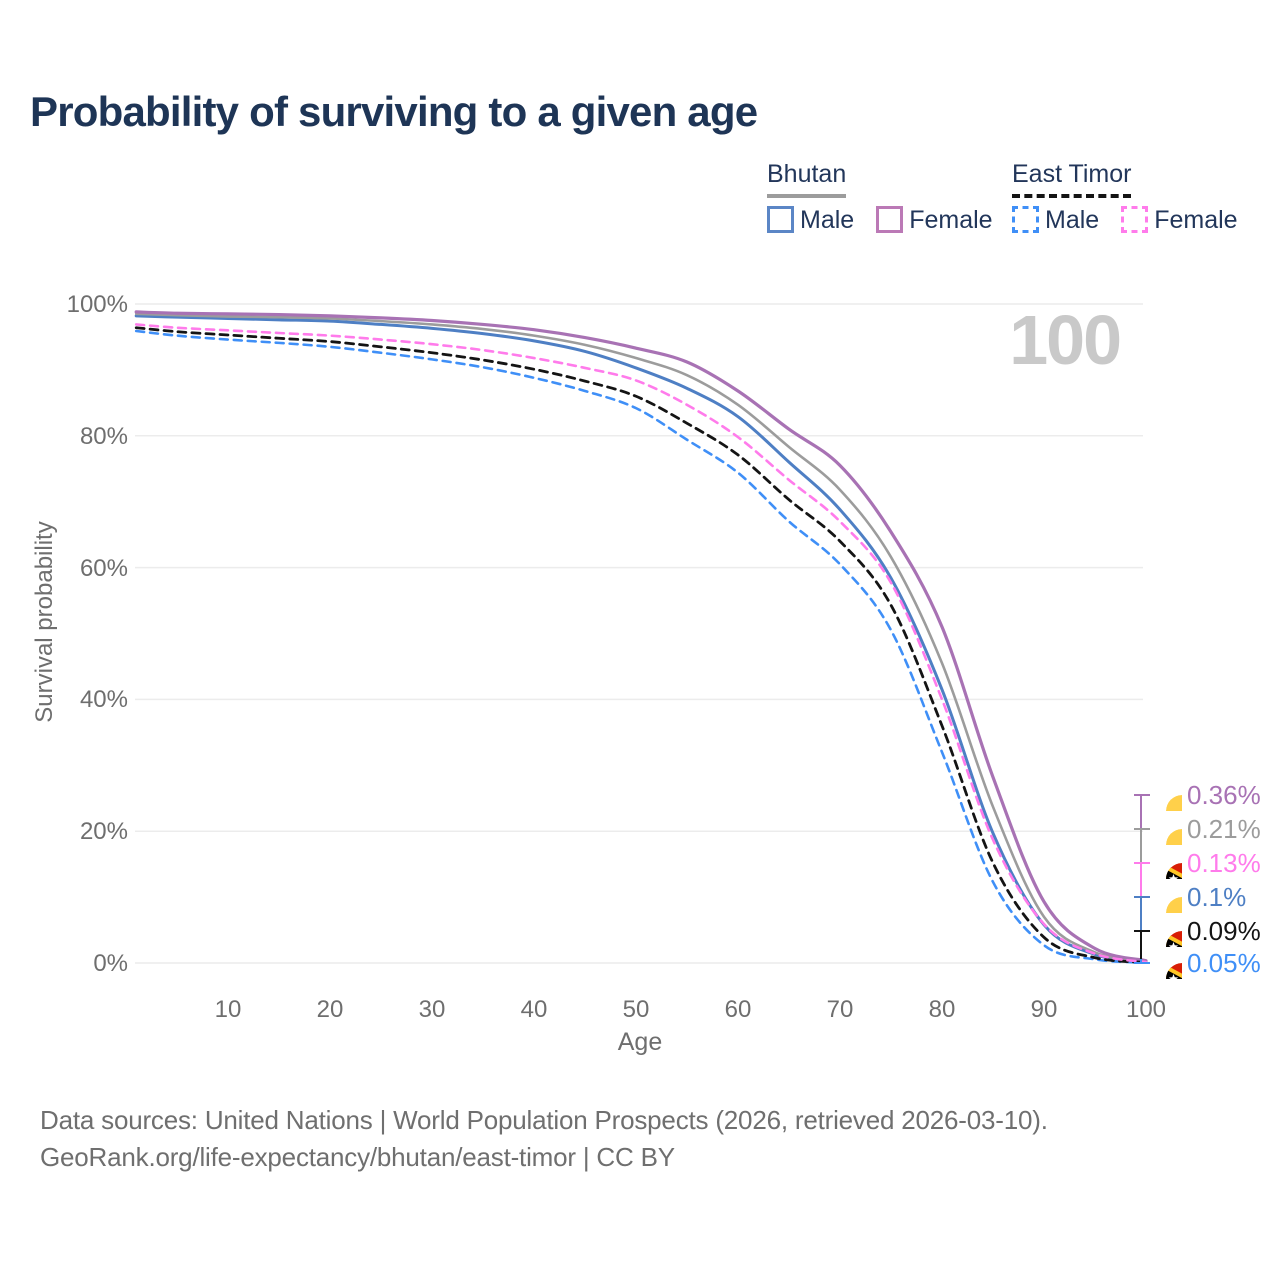 The image size is (1280, 1280). I want to click on end-label-east-timor-male: 0.05%, so click(1205, 963).